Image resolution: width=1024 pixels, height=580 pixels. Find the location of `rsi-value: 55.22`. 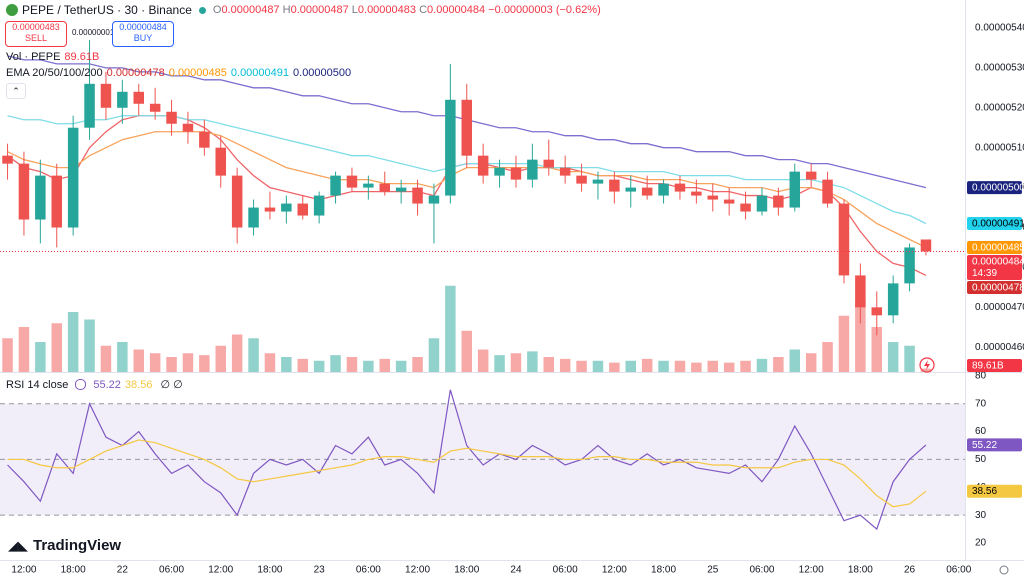

rsi-value: 55.22 is located at coordinates (107, 384).